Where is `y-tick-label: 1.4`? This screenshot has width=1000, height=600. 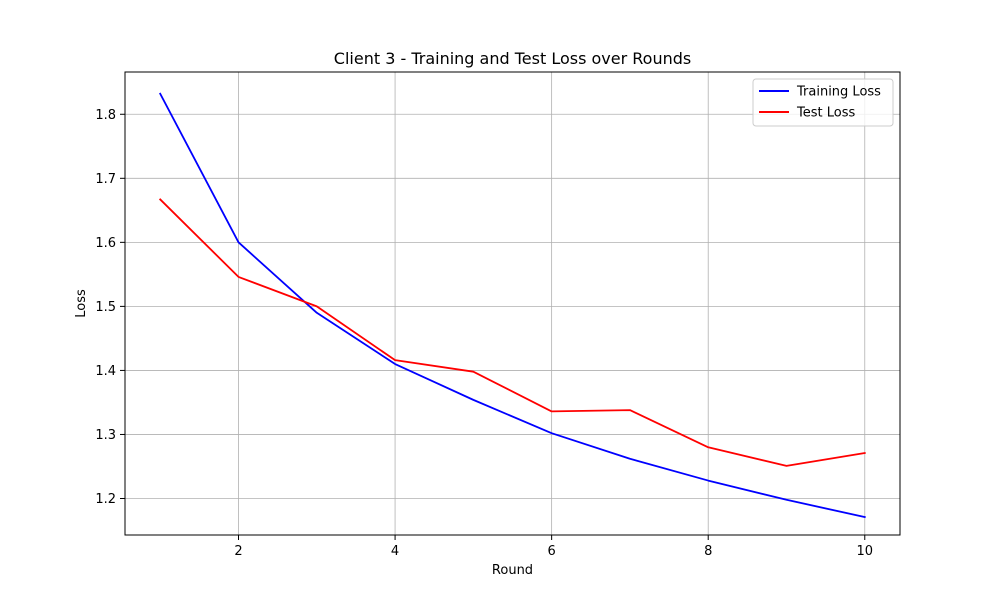
y-tick-label: 1.4 is located at coordinates (105, 371).